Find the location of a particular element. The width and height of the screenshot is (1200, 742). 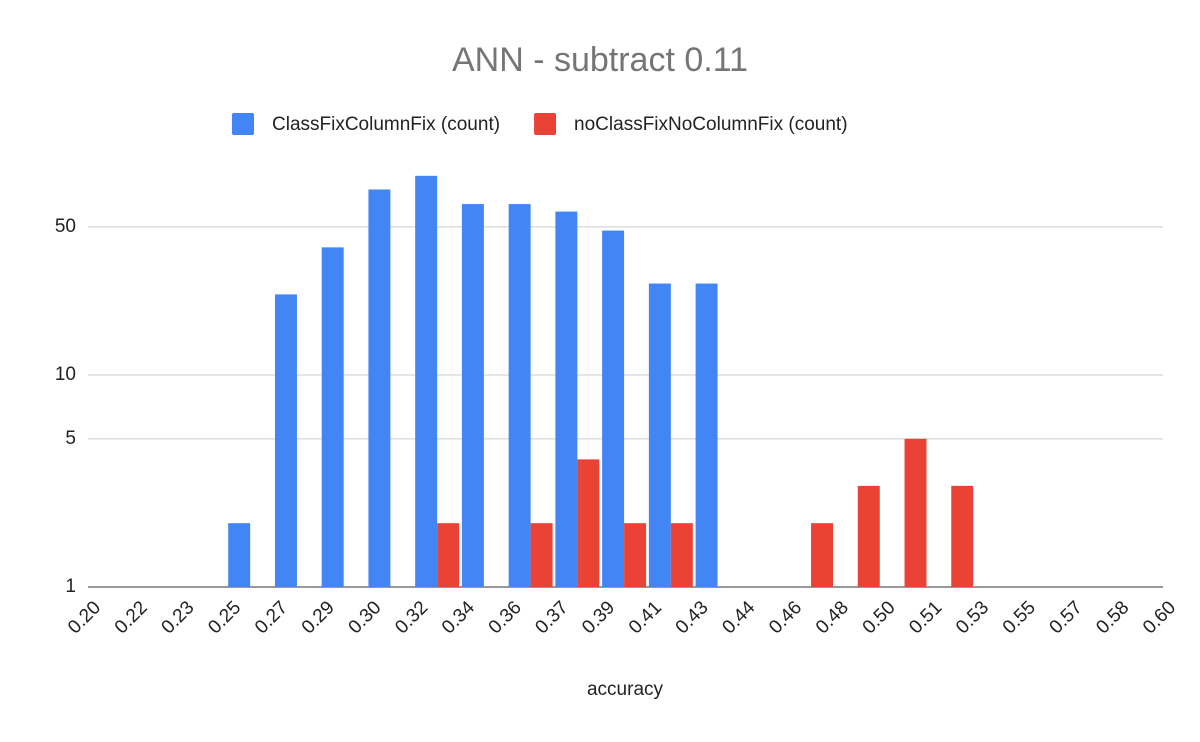

y-tick-label: 5 is located at coordinates (70, 438).